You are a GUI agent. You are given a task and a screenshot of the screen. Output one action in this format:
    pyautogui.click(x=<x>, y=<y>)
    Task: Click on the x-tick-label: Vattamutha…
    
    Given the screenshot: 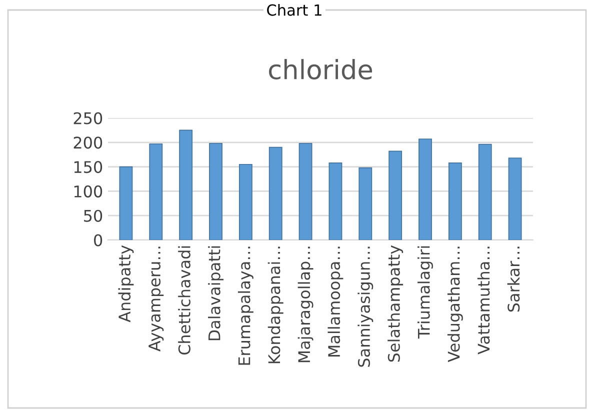 What is the action you would take?
    pyautogui.click(x=483, y=300)
    